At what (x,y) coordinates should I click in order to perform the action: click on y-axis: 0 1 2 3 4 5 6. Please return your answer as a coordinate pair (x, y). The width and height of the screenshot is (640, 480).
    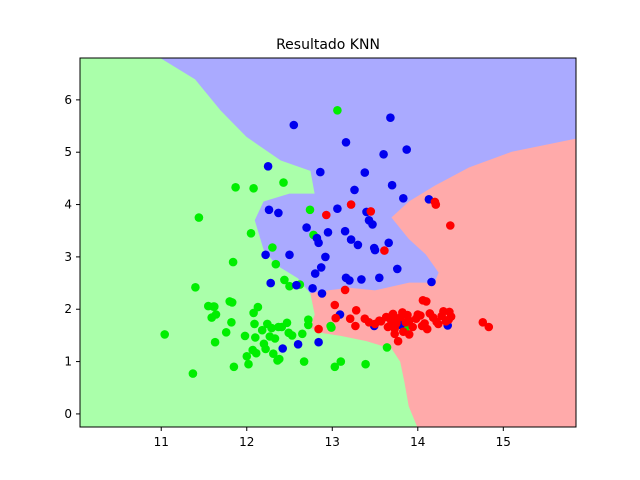
    Looking at the image, I should click on (72, 257).